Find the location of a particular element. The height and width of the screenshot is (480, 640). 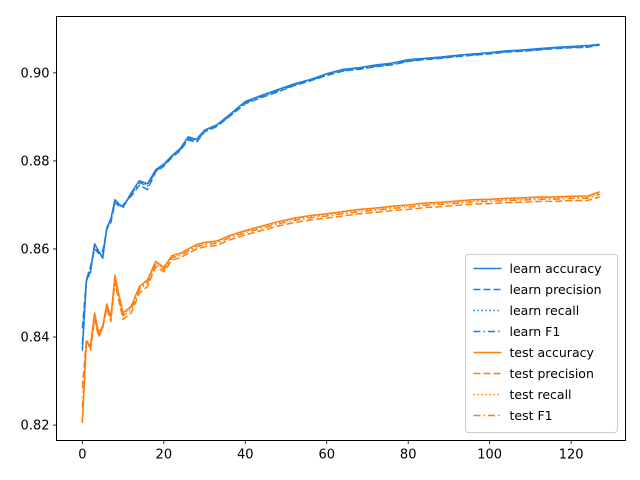

x-tick-label: 0 is located at coordinates (82, 455).